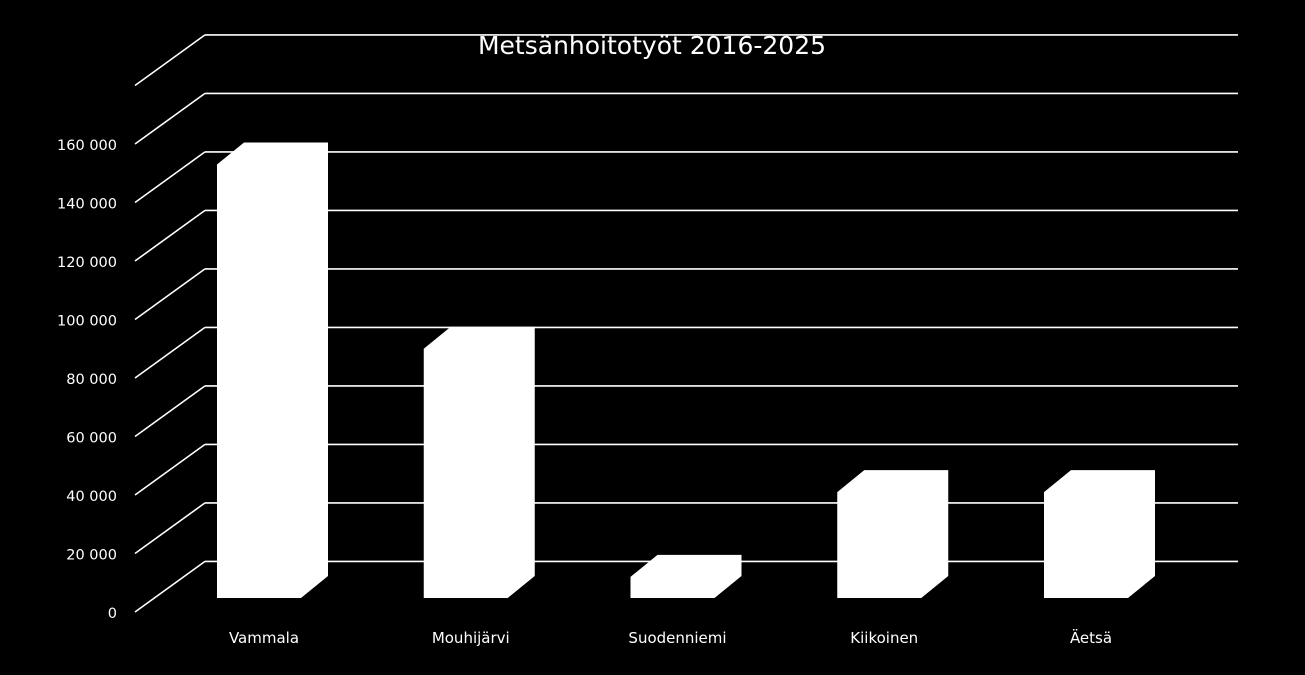 The image size is (1305, 675). What do you see at coordinates (87, 322) in the screenshot?
I see `y-tick-label: 100 000` at bounding box center [87, 322].